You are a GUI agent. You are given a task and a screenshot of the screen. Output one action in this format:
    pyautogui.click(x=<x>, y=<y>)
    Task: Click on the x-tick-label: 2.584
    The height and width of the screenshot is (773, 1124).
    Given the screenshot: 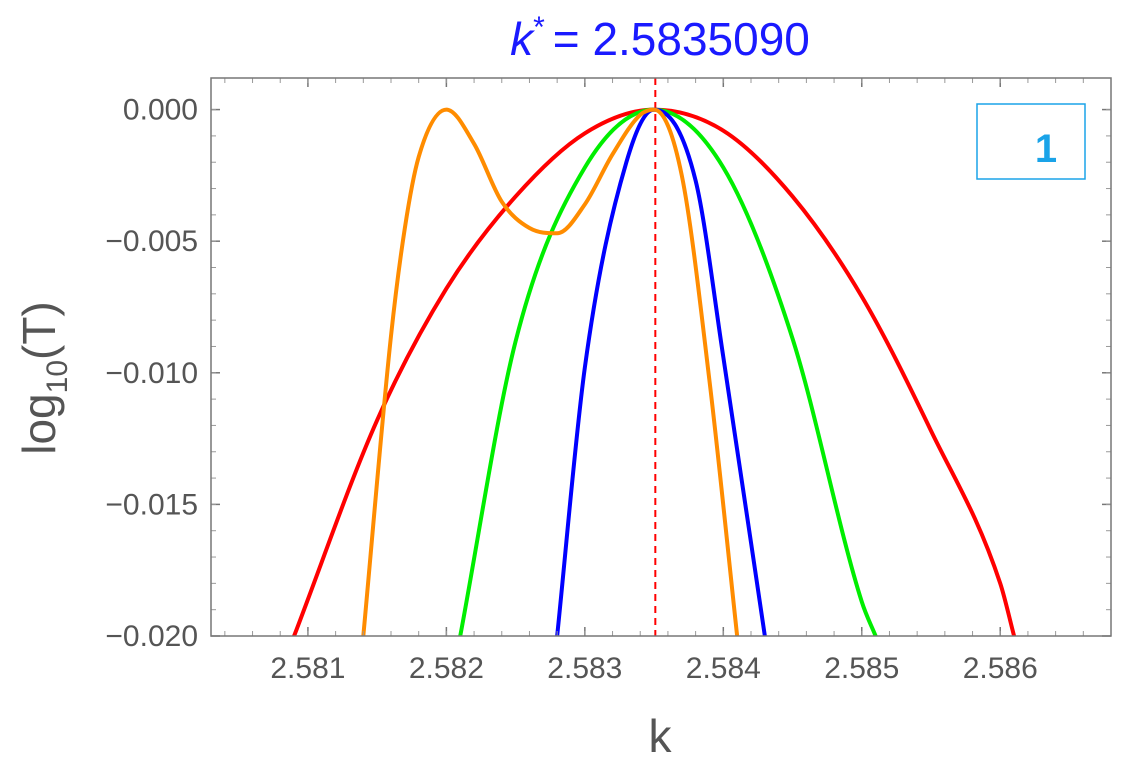 What is the action you would take?
    pyautogui.click(x=723, y=668)
    